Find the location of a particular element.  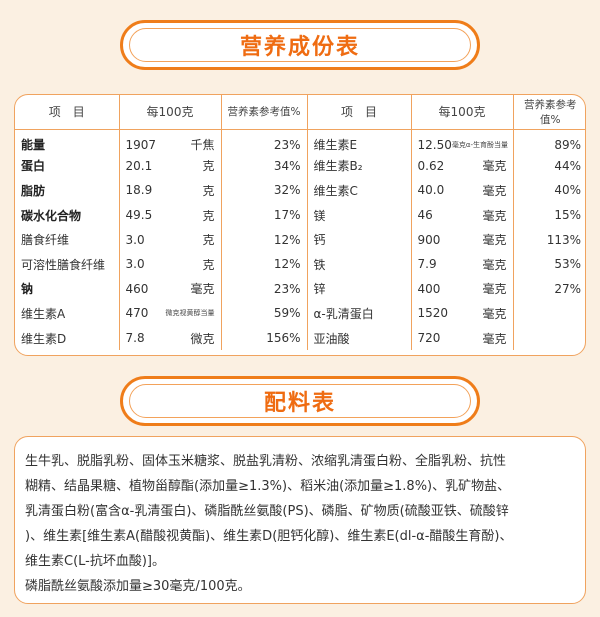

nutrient-value: 900 is located at coordinates (429, 239).